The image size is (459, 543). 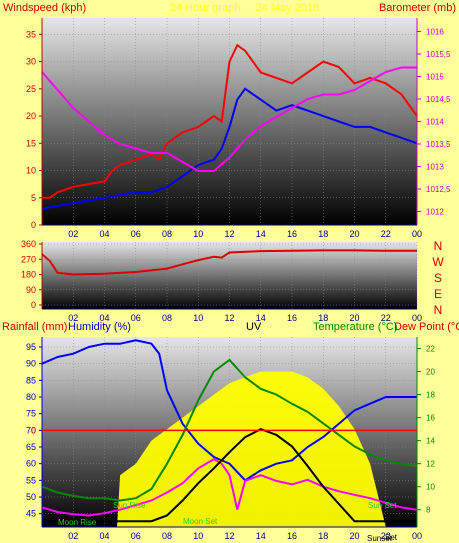 What do you see at coordinates (33, 198) in the screenshot?
I see `p1-left-tick-label: 5` at bounding box center [33, 198].